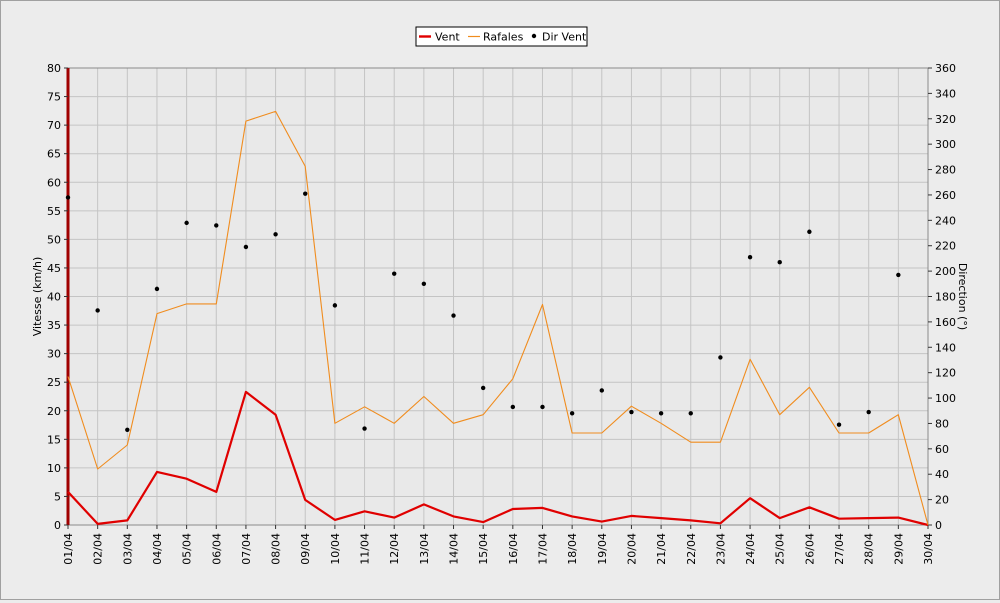  What do you see at coordinates (54, 68) in the screenshot?
I see `left-axis-tick-label: 80` at bounding box center [54, 68].